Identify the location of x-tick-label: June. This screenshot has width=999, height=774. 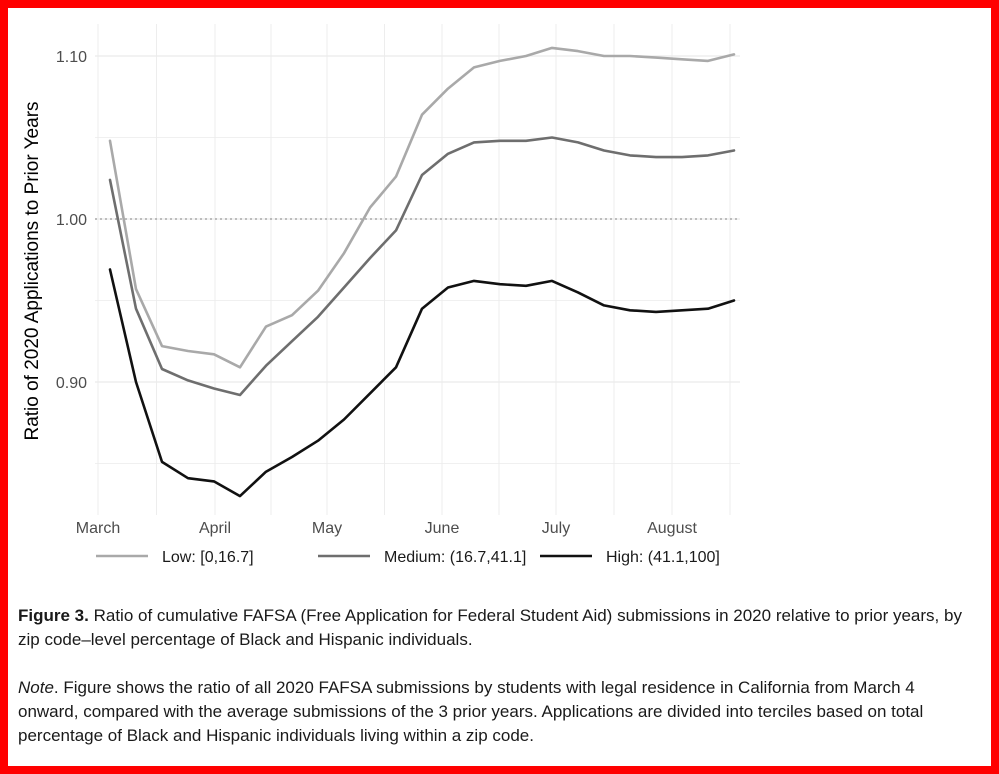
(442, 528).